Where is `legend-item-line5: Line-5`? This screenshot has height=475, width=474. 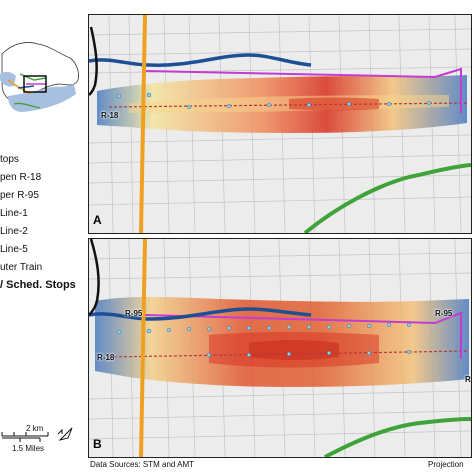
legend-item-line5: Line-5 is located at coordinates (14, 248).